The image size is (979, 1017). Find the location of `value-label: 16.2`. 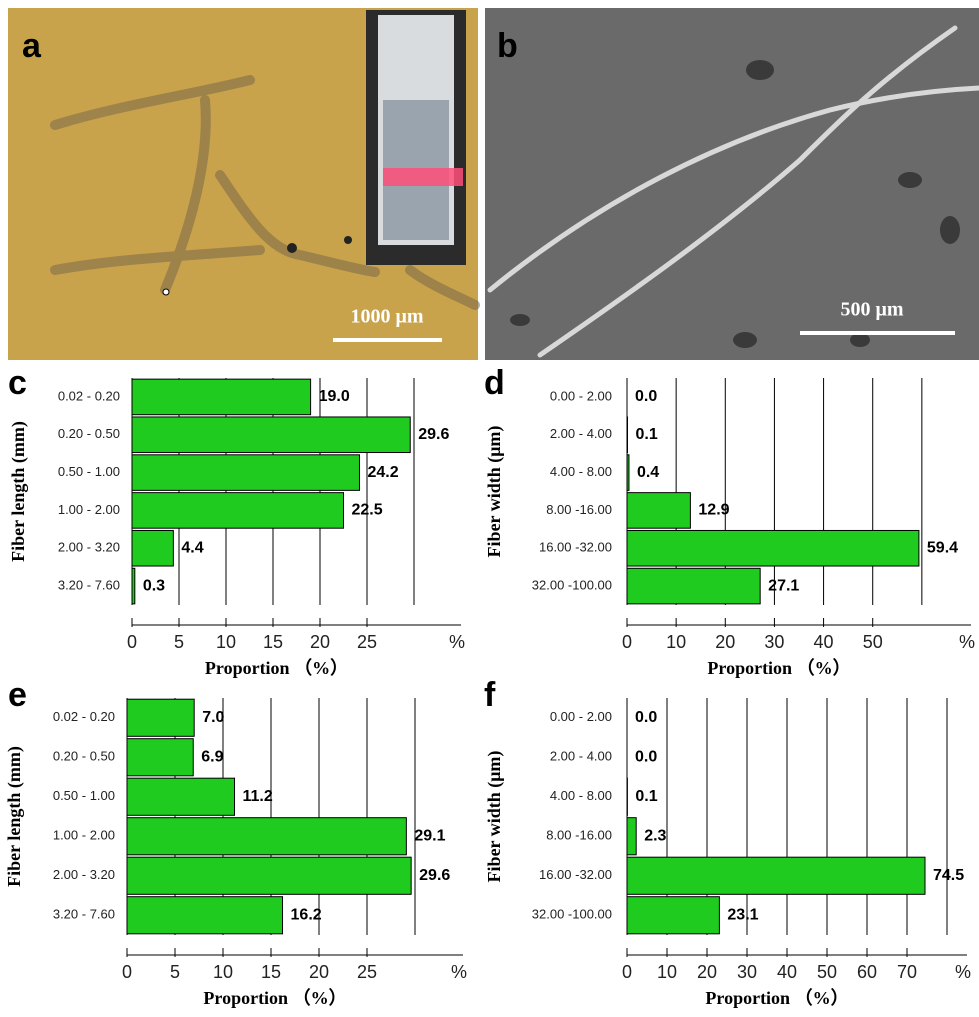

value-label: 16.2 is located at coordinates (306, 914).